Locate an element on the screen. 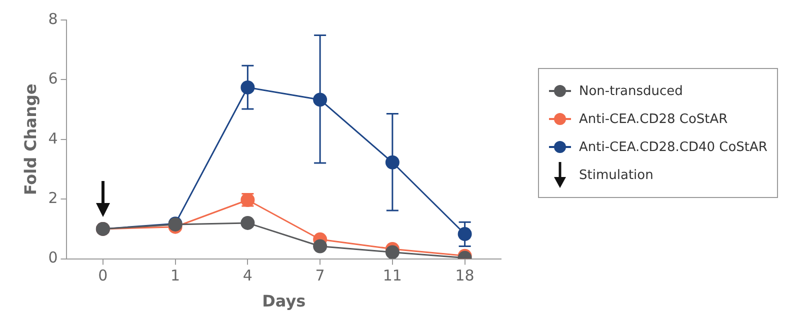  y-tick-label: 2 is located at coordinates (53, 197).